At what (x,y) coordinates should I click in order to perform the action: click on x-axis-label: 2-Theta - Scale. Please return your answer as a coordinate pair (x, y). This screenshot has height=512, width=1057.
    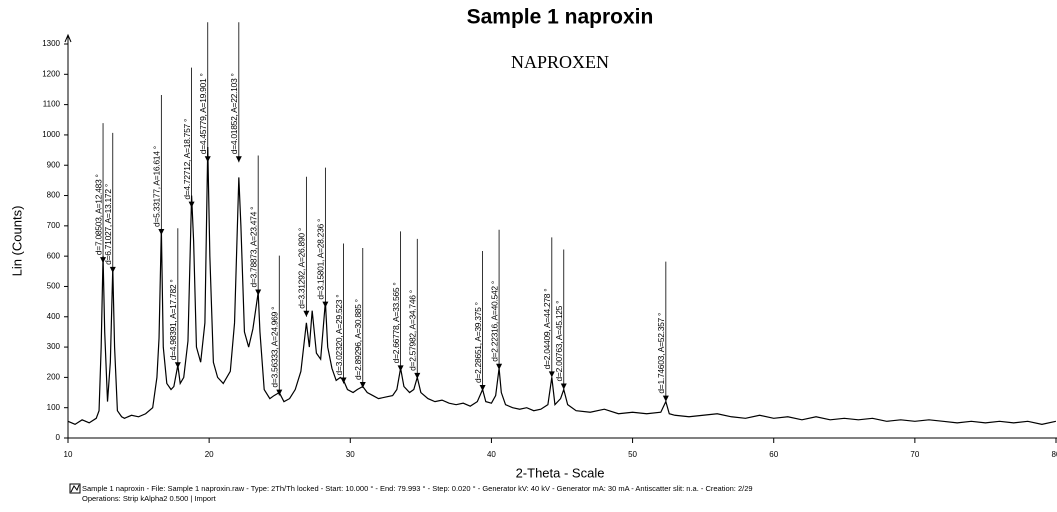
    Looking at the image, I should click on (560, 472).